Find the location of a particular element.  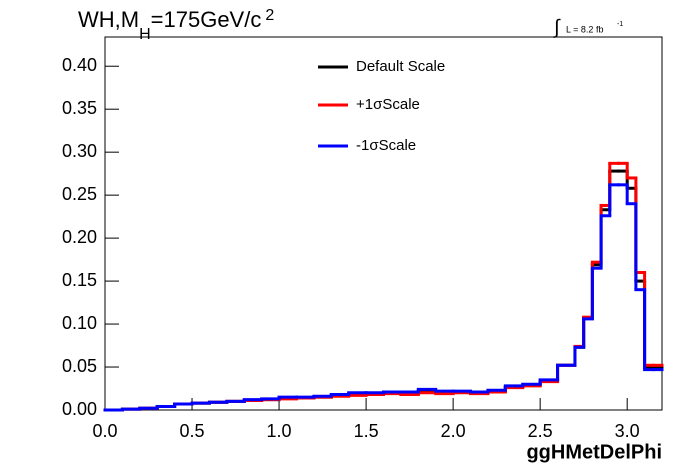

legend-label: +1σScale is located at coordinates (388, 104).